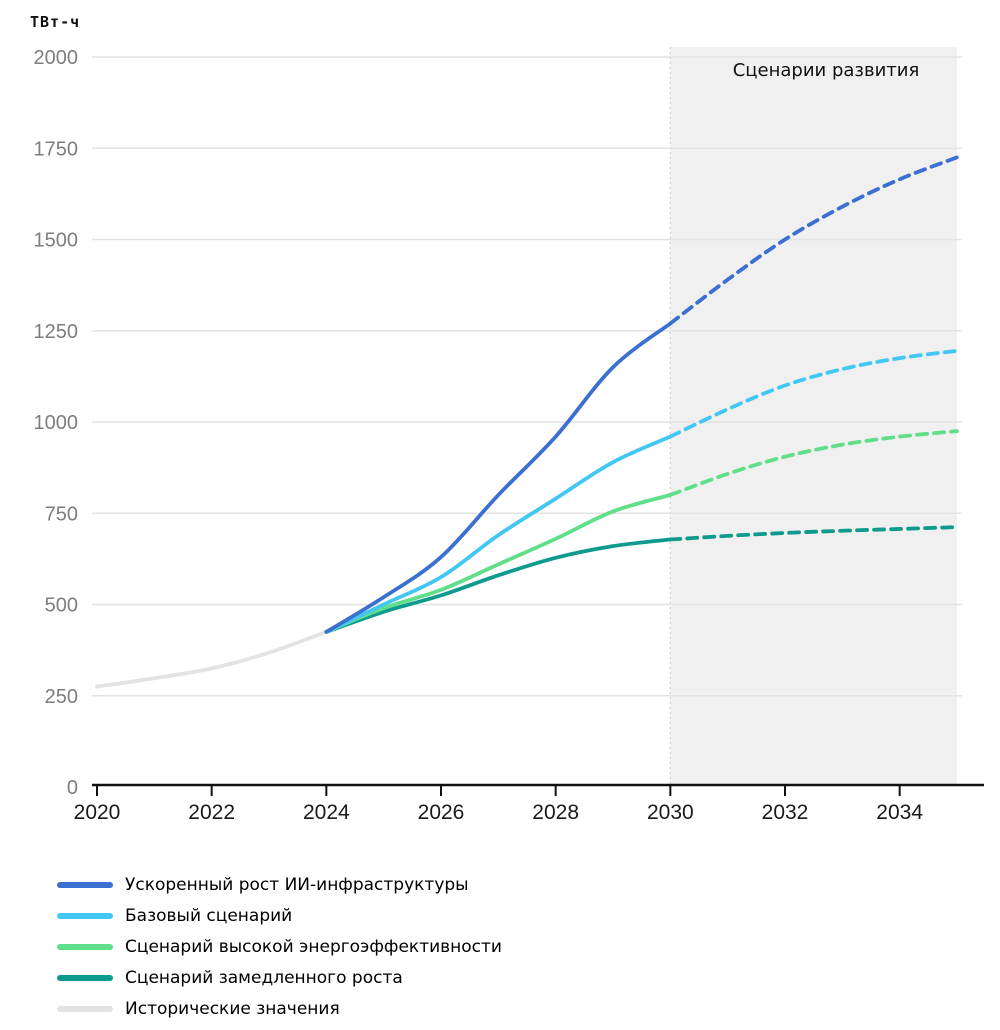 The width and height of the screenshot is (1000, 1030). I want to click on legend-label-2: Сценарий высокой энергоэффективности, so click(313, 946).